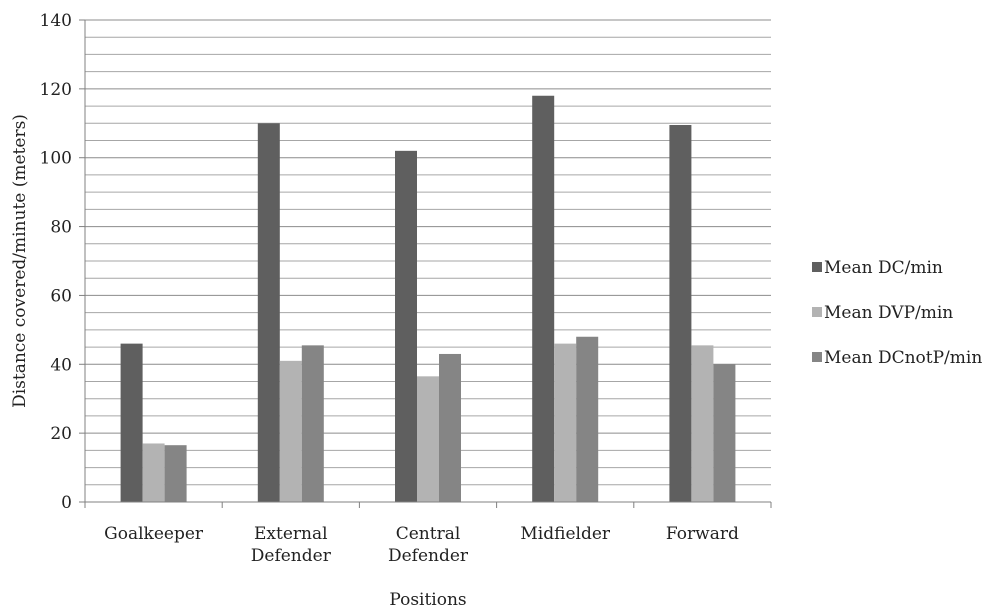 The image size is (989, 609). Describe the element at coordinates (428, 545) in the screenshot. I see `x-tick-label: Central Defender` at that location.